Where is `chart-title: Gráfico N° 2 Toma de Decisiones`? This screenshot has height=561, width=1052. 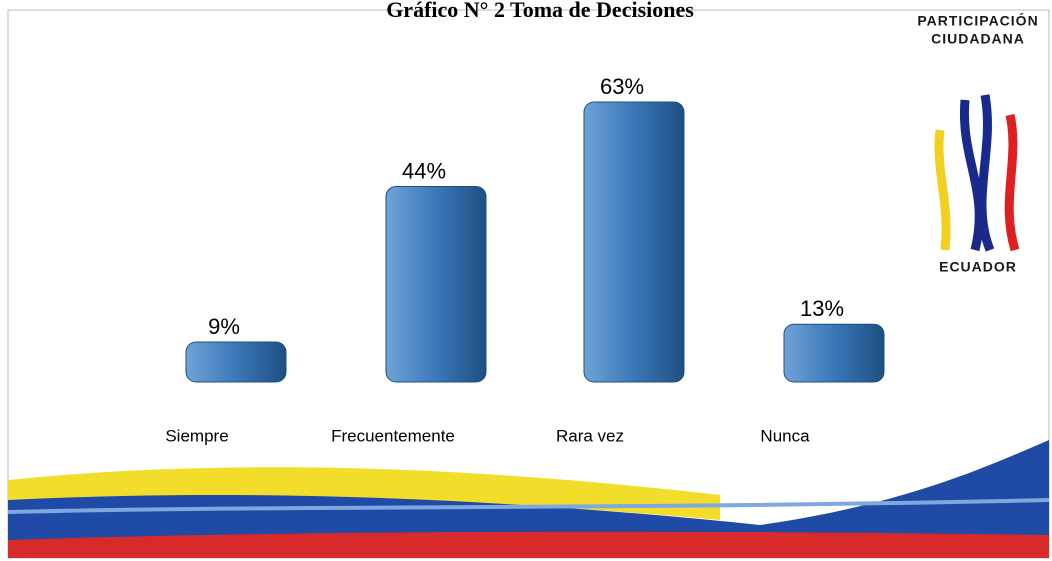
chart-title: Gráfico N° 2 Toma de Decisiones is located at coordinates (540, 11).